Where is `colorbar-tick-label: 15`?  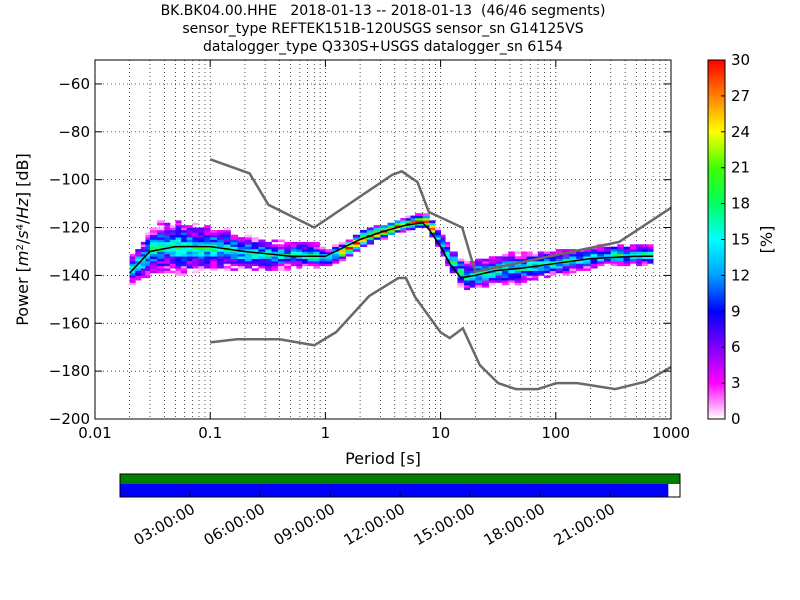 colorbar-tick-label: 15 is located at coordinates (740, 240).